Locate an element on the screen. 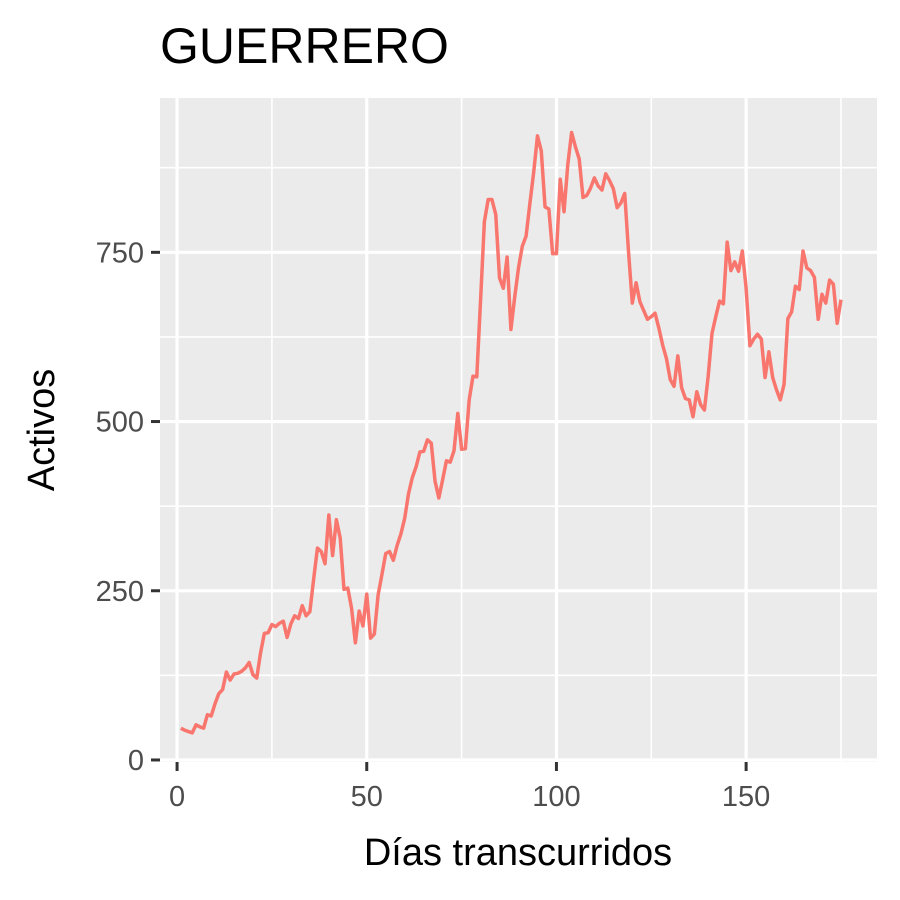  x-tick-label: 0 is located at coordinates (177, 797).